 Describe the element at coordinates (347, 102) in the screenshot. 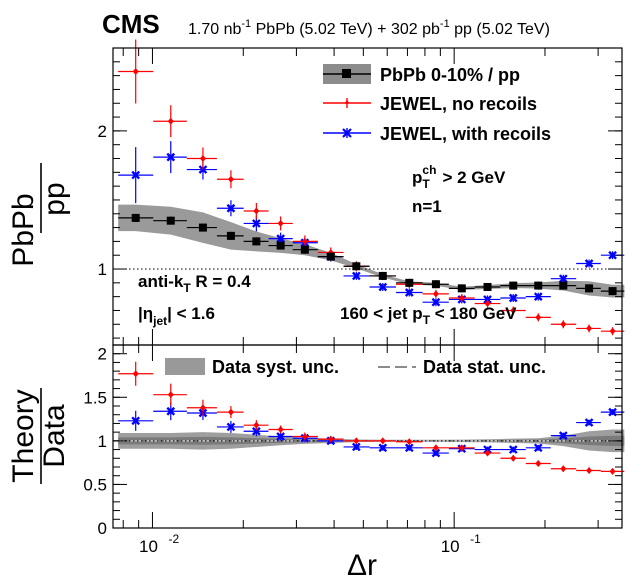

I see `legend-no-recoils-marker` at that location.